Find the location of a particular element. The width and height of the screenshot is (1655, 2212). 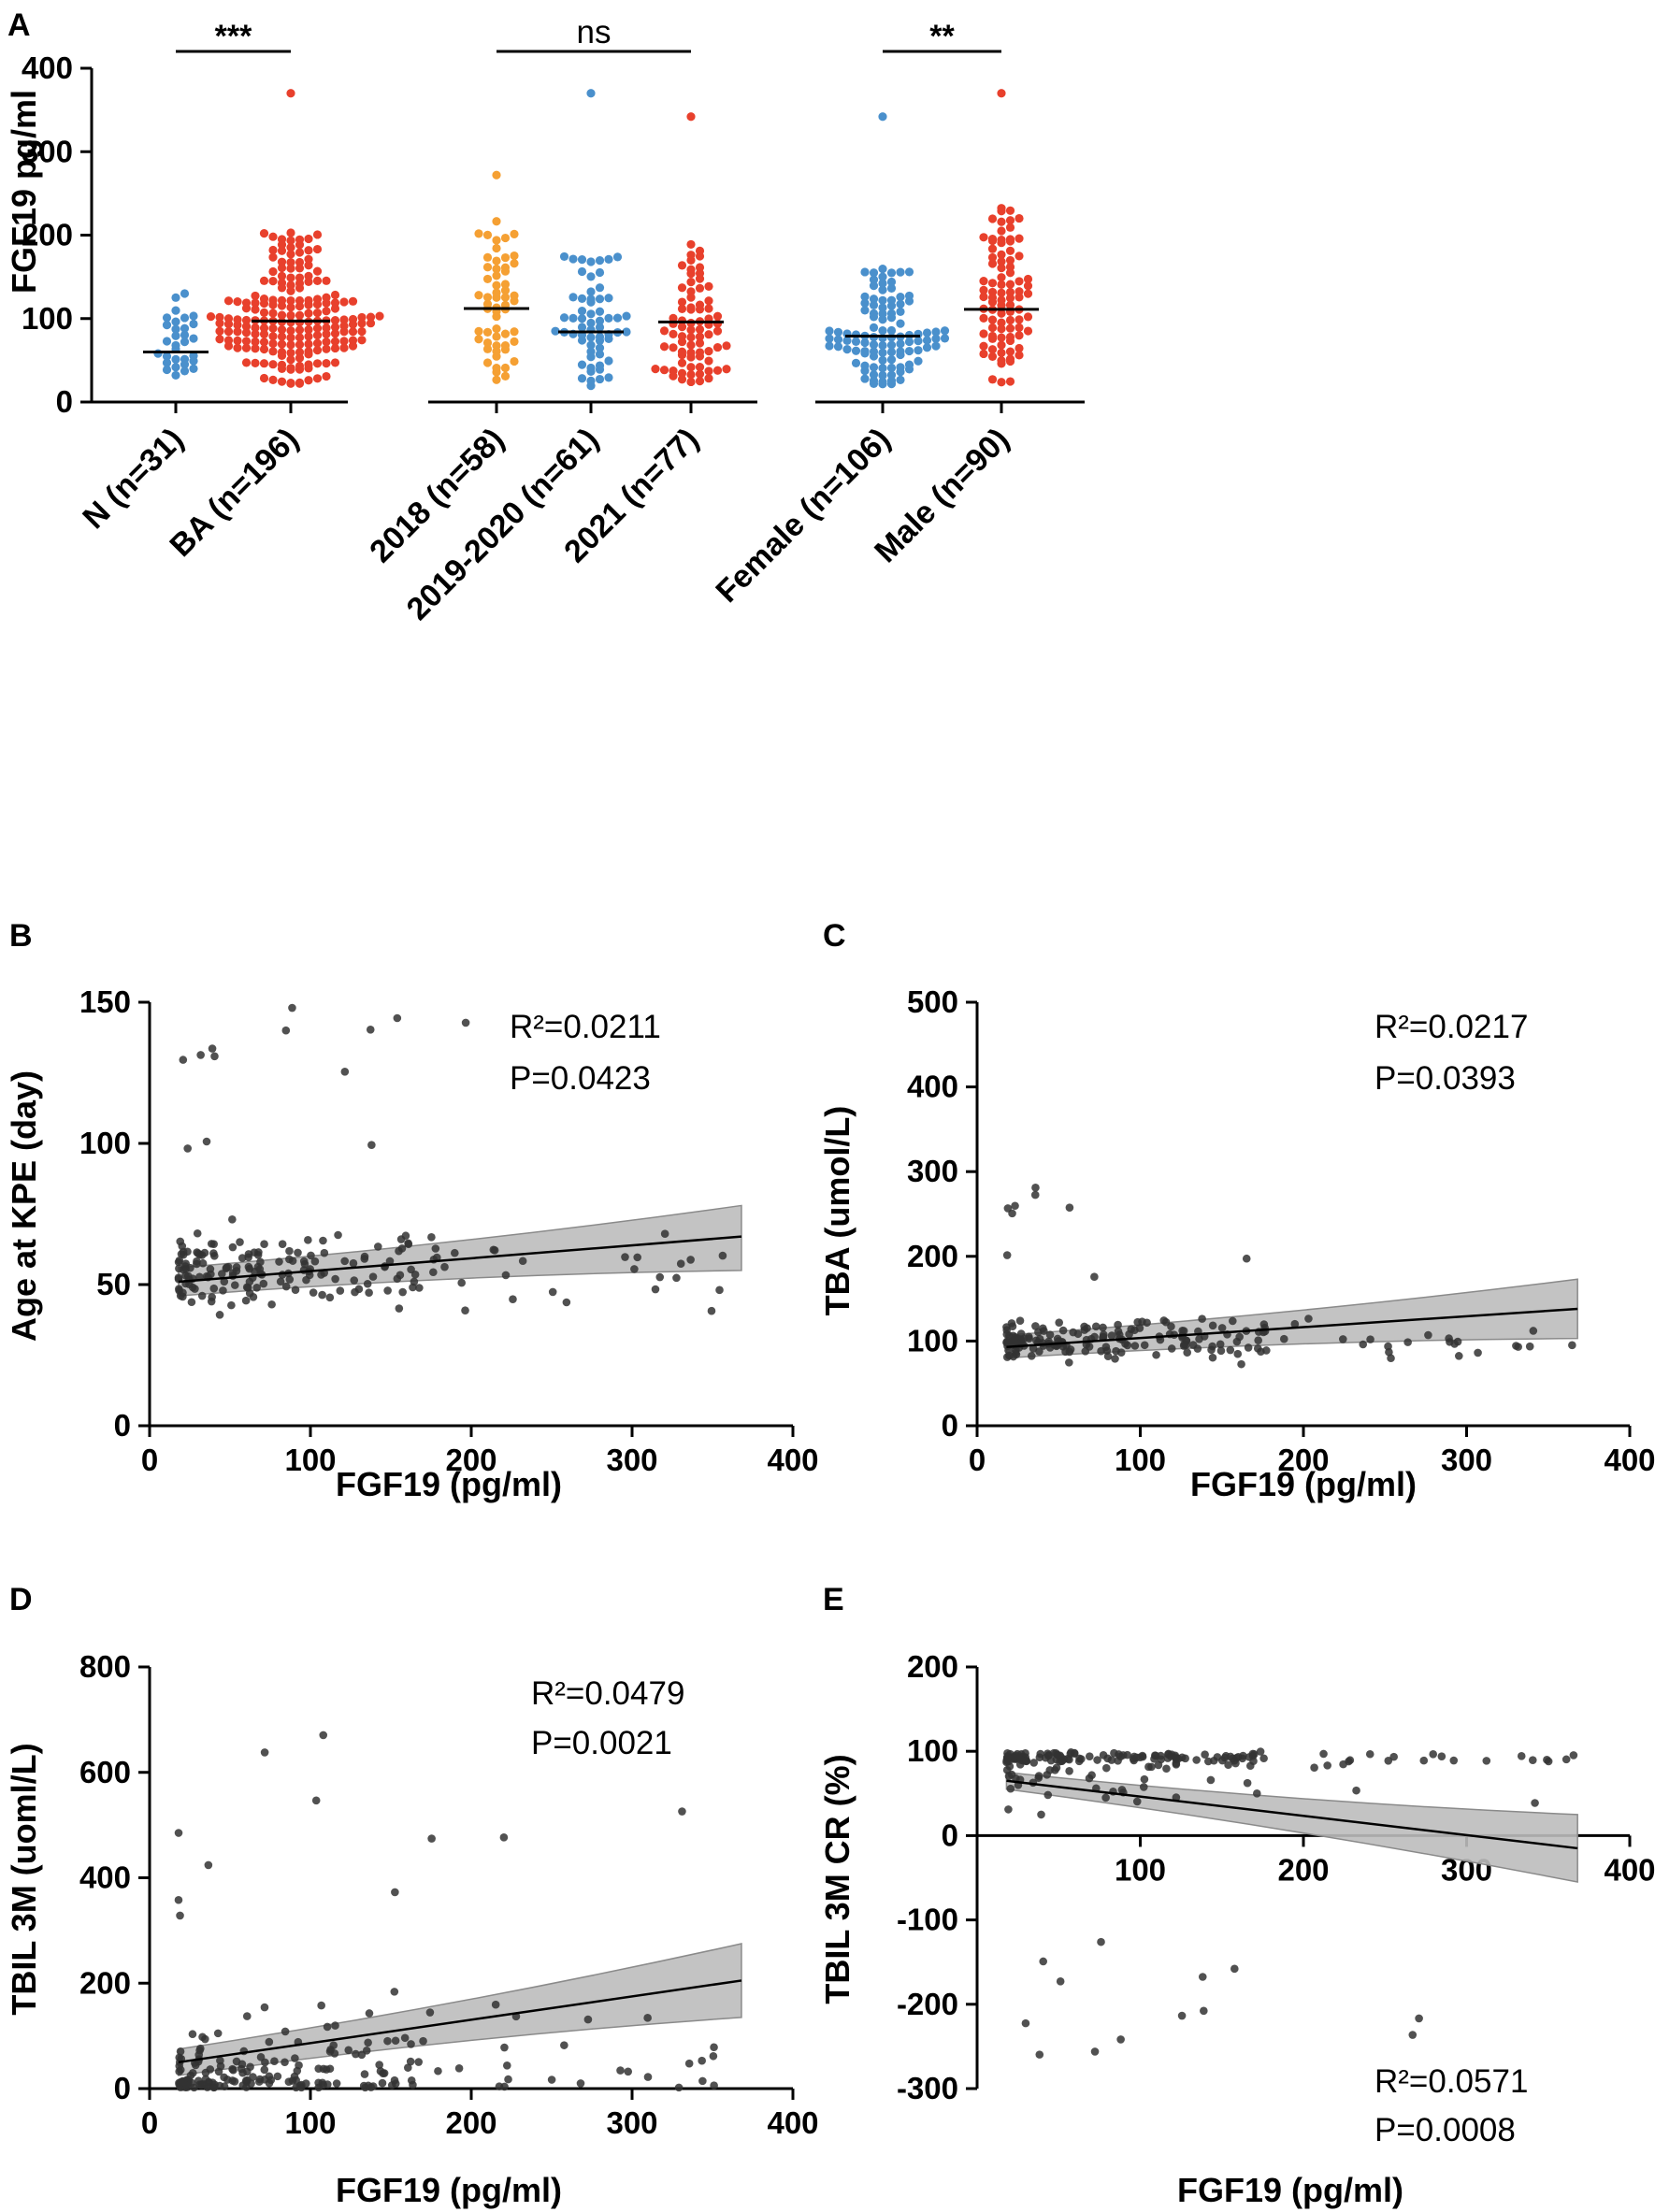

xtick-label: 400 is located at coordinates (792, 1460).